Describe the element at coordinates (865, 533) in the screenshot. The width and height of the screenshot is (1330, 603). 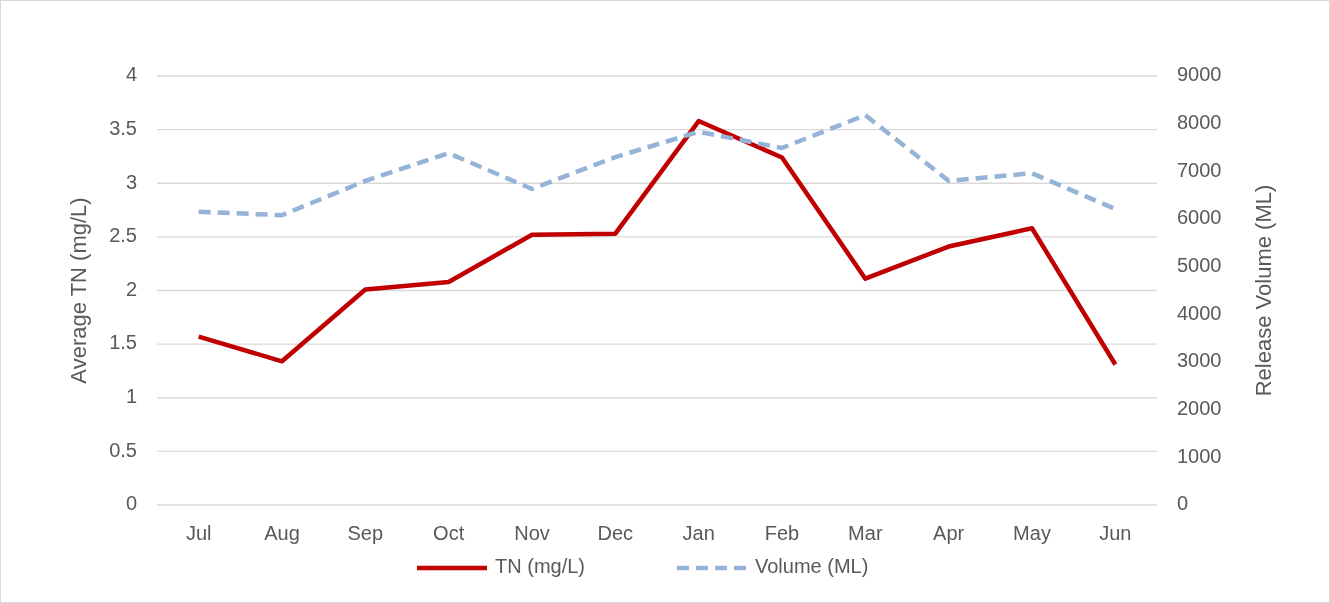
I see `x-tick-label: Mar` at that location.